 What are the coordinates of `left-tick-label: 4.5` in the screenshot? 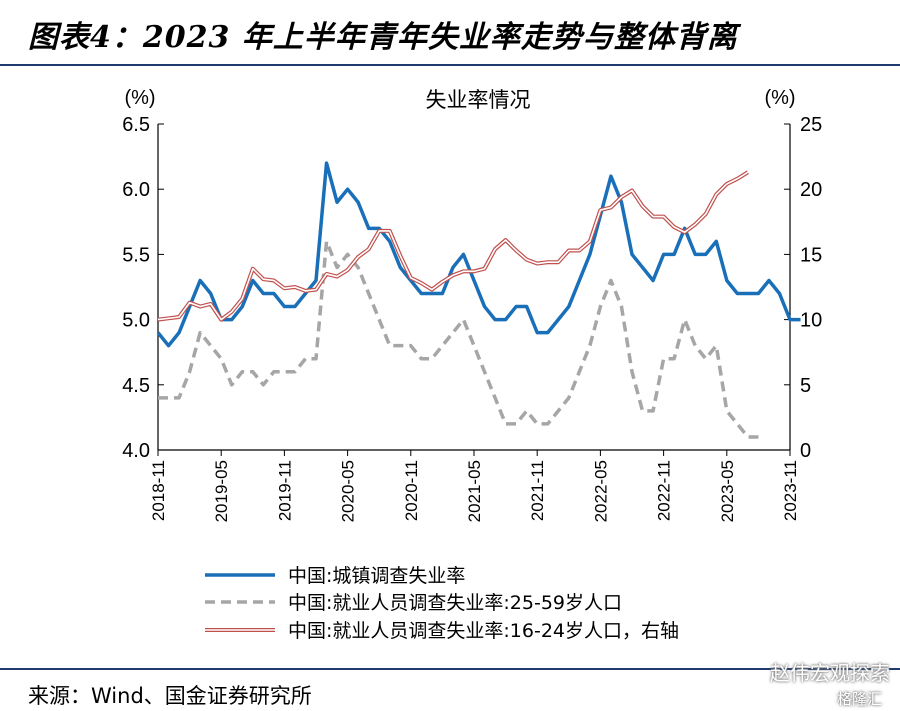 It's located at (136, 386).